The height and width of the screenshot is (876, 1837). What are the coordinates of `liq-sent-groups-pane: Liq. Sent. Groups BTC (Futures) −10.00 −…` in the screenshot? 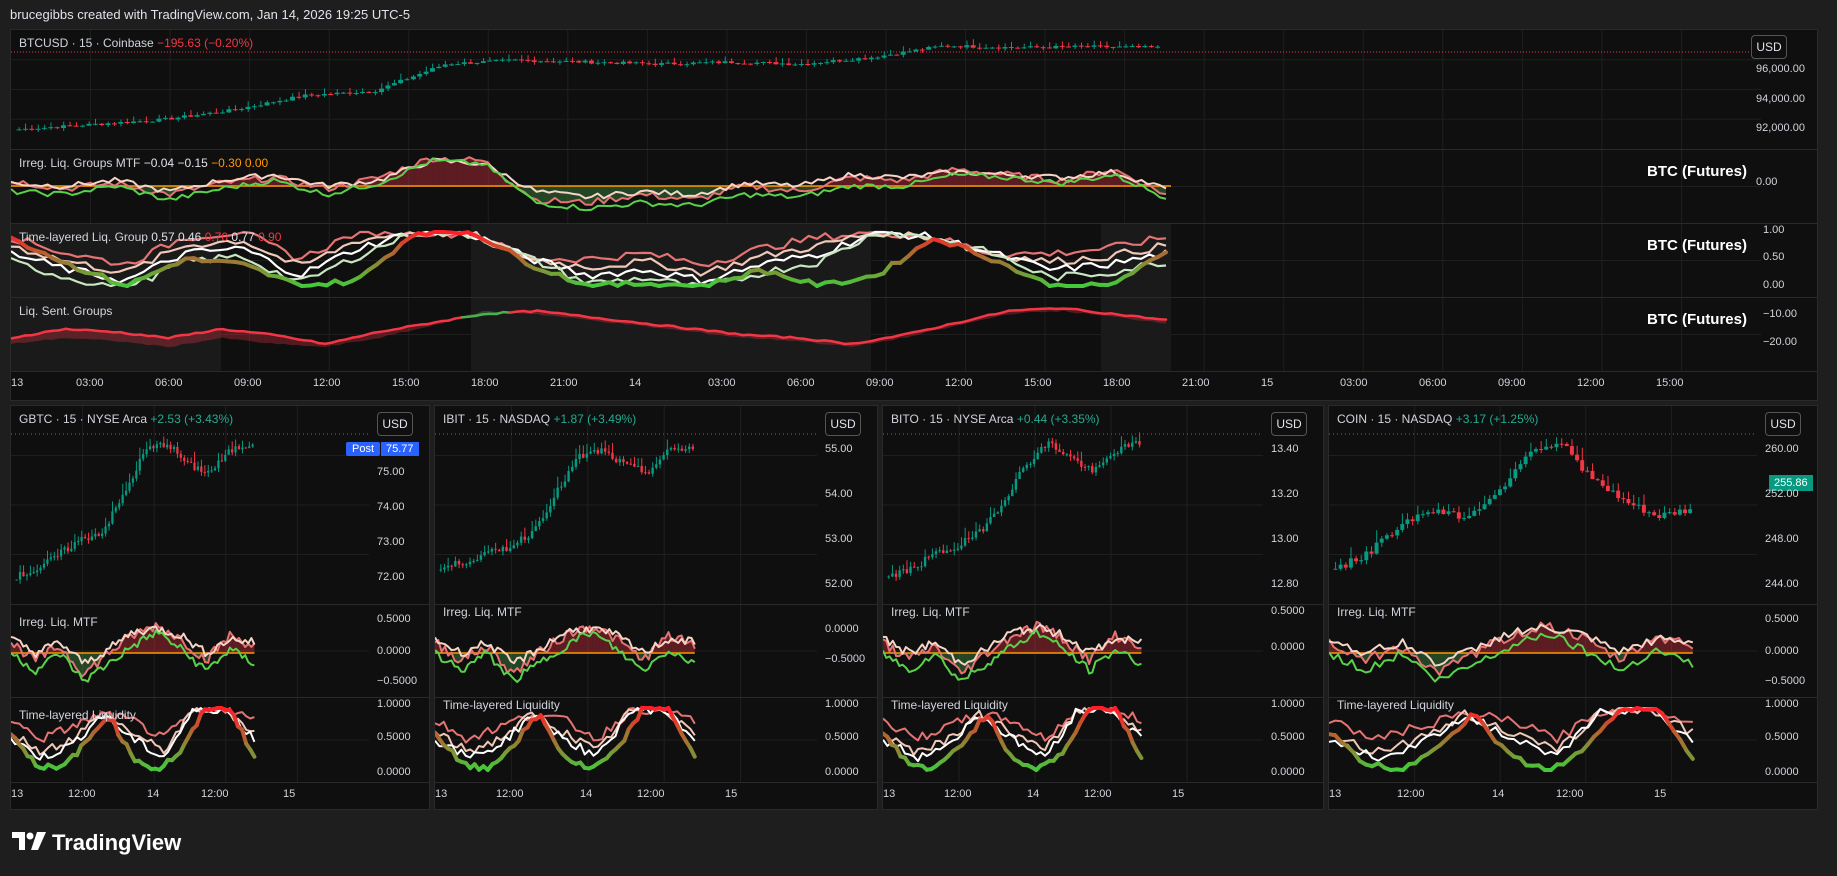 It's located at (914, 335).